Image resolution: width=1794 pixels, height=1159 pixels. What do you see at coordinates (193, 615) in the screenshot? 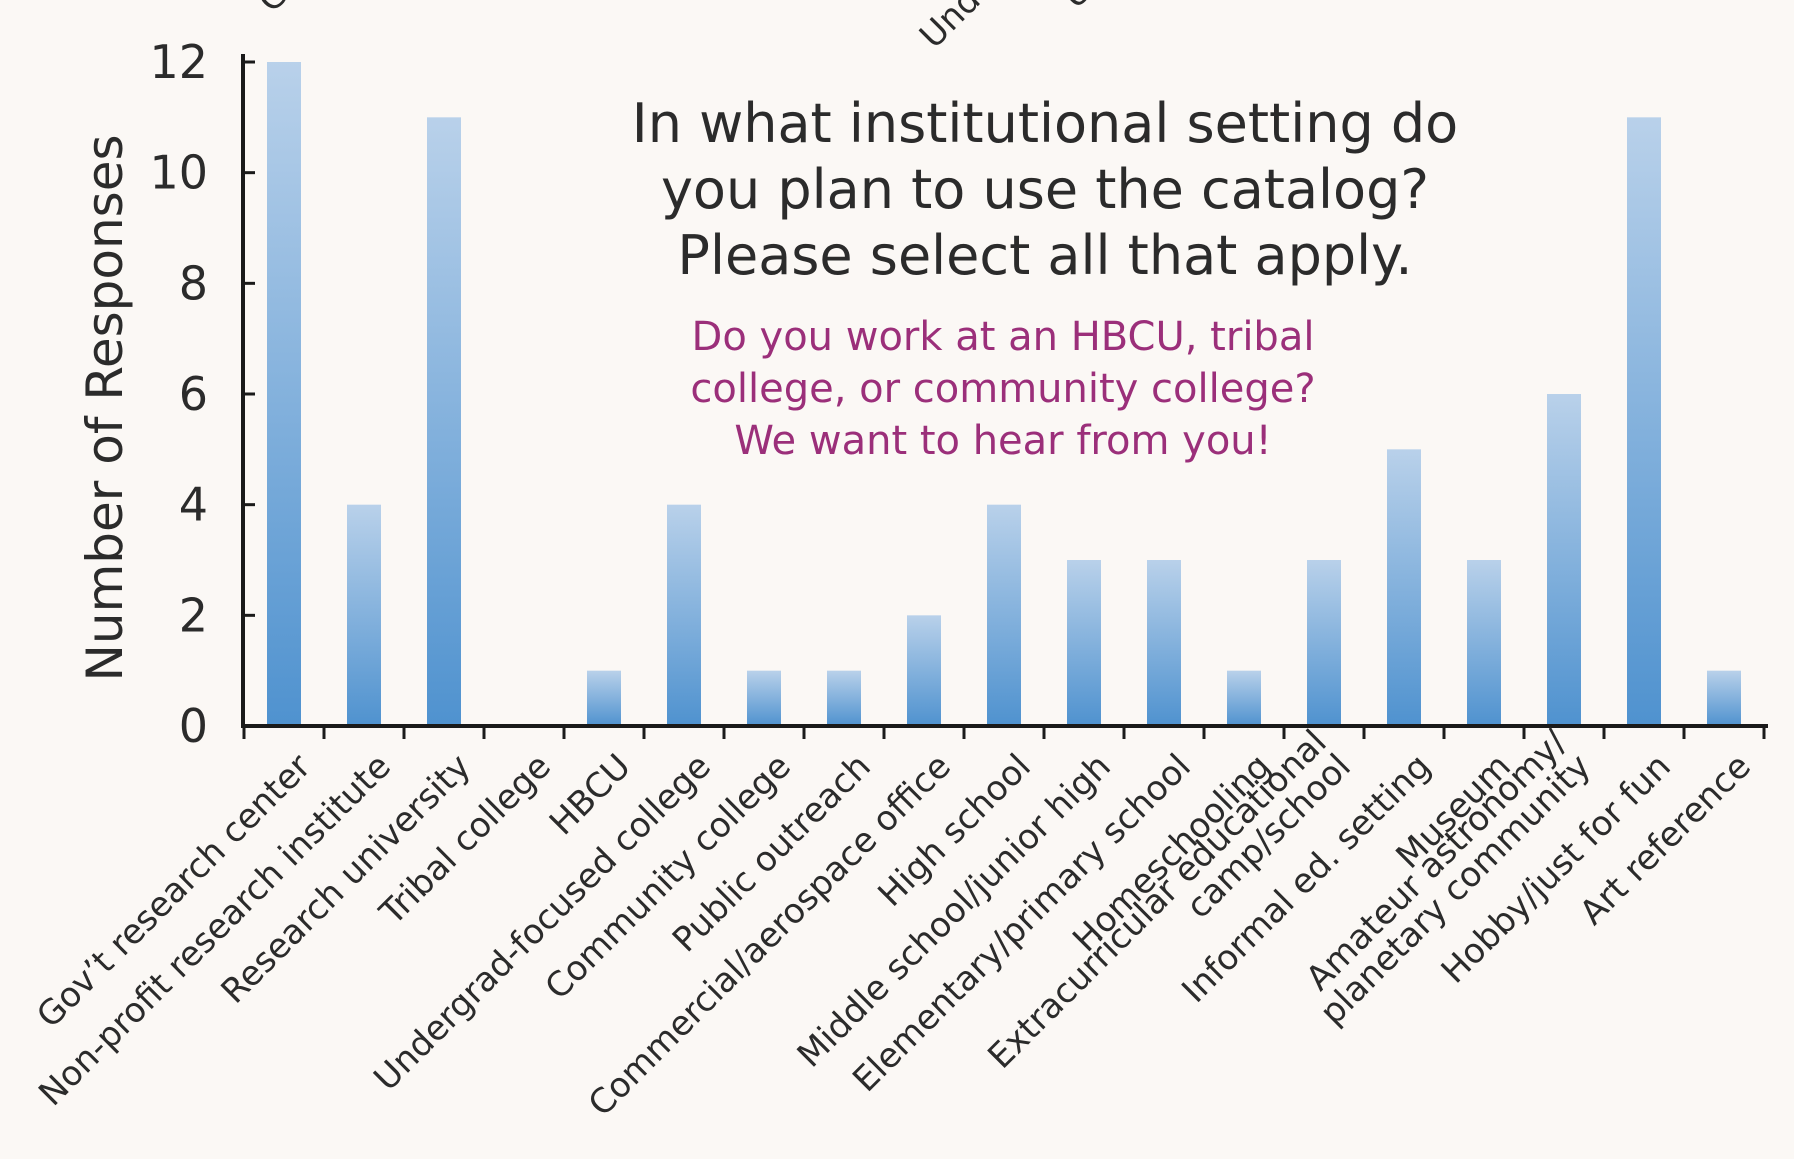
I see `y-tick-label: 2` at bounding box center [193, 615].